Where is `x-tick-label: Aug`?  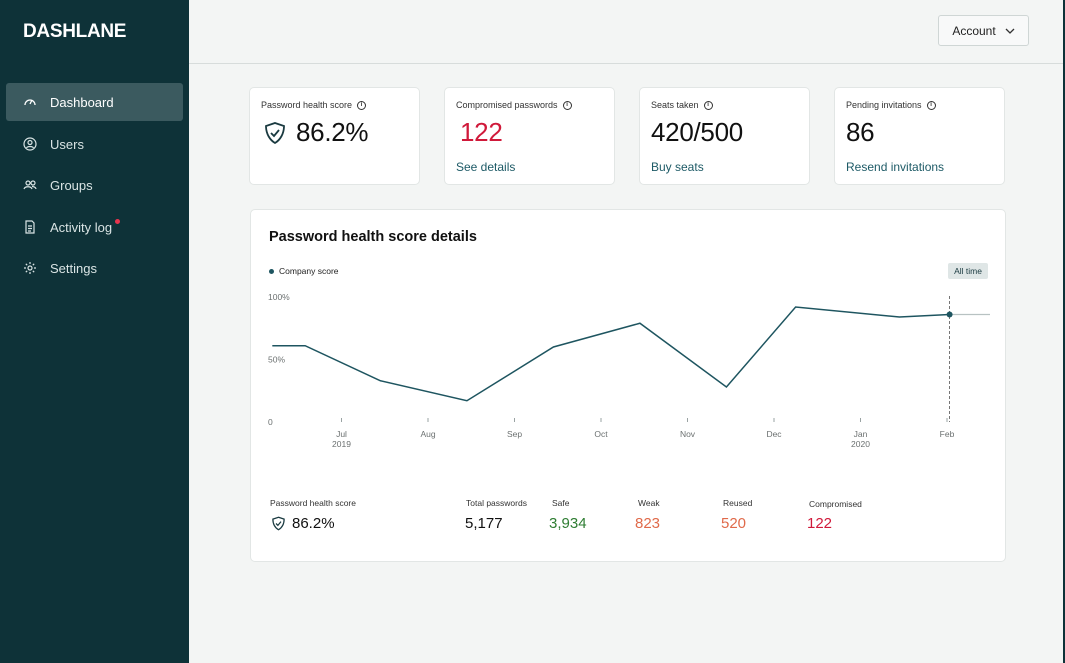 x-tick-label: Aug is located at coordinates (427, 434).